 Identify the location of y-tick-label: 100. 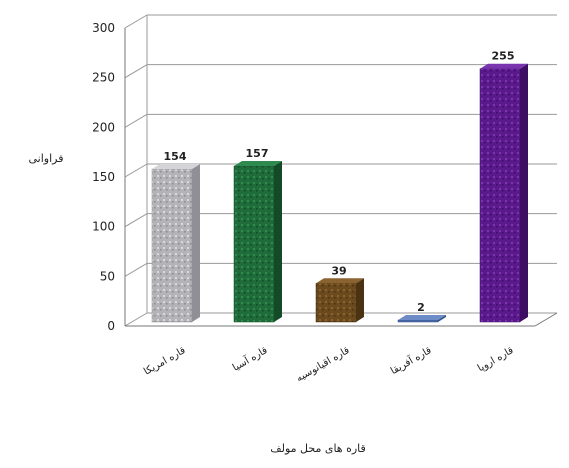
(103, 227).